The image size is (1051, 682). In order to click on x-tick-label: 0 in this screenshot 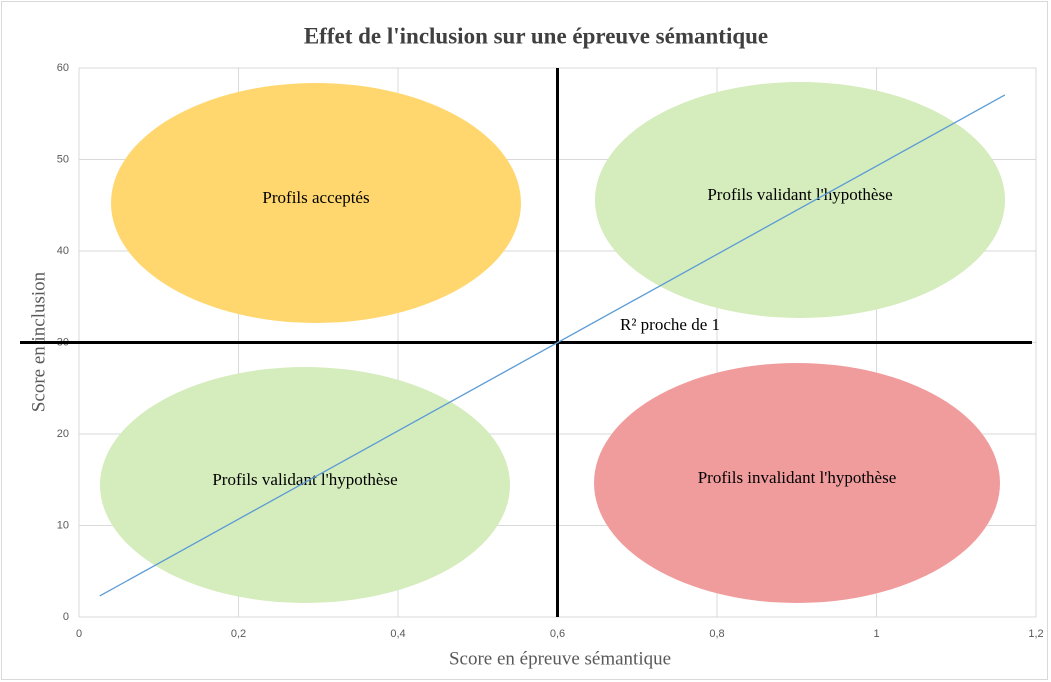, I will do `click(79, 634)`.